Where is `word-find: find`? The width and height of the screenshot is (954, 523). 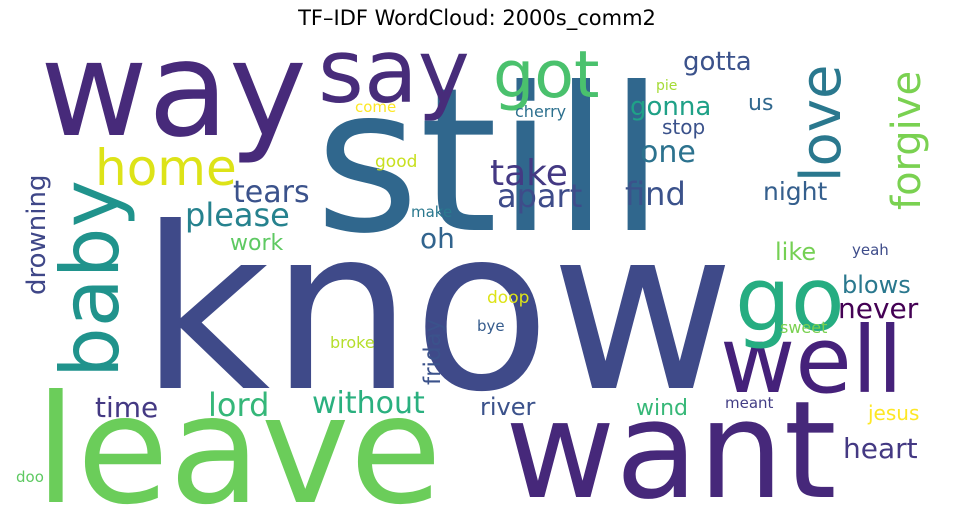 word-find: find is located at coordinates (655, 194).